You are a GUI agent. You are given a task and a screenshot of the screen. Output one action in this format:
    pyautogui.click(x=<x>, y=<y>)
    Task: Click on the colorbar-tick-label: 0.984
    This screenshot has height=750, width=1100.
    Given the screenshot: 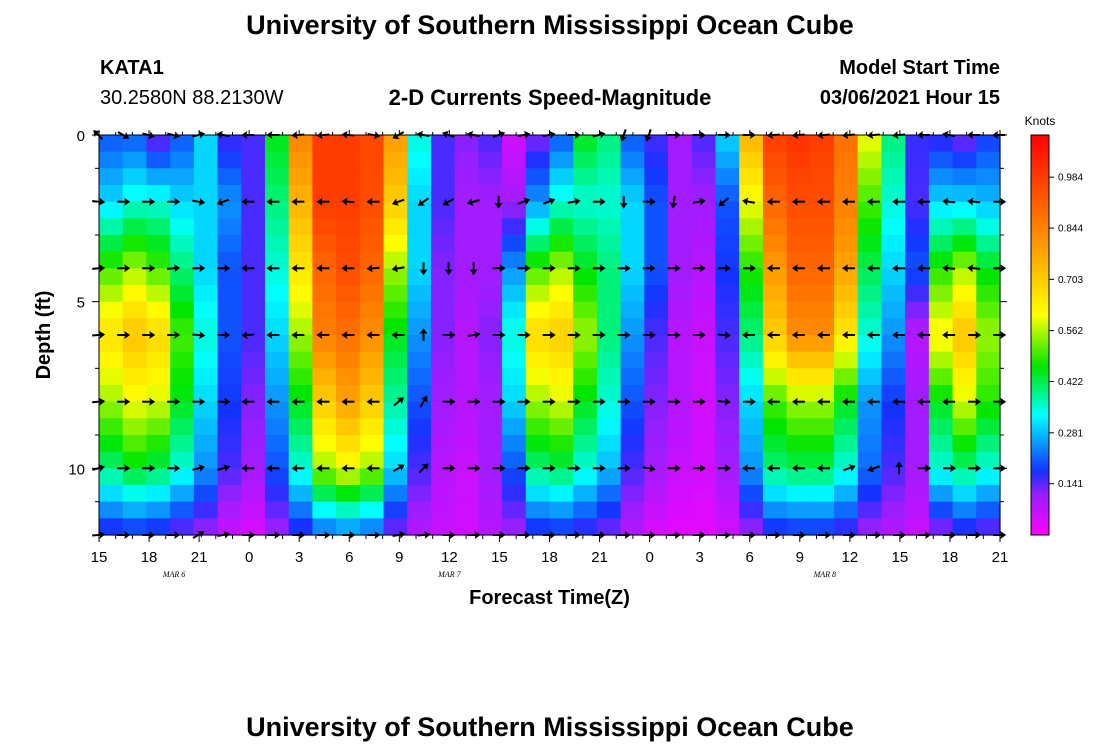 What is the action you would take?
    pyautogui.click(x=1070, y=178)
    